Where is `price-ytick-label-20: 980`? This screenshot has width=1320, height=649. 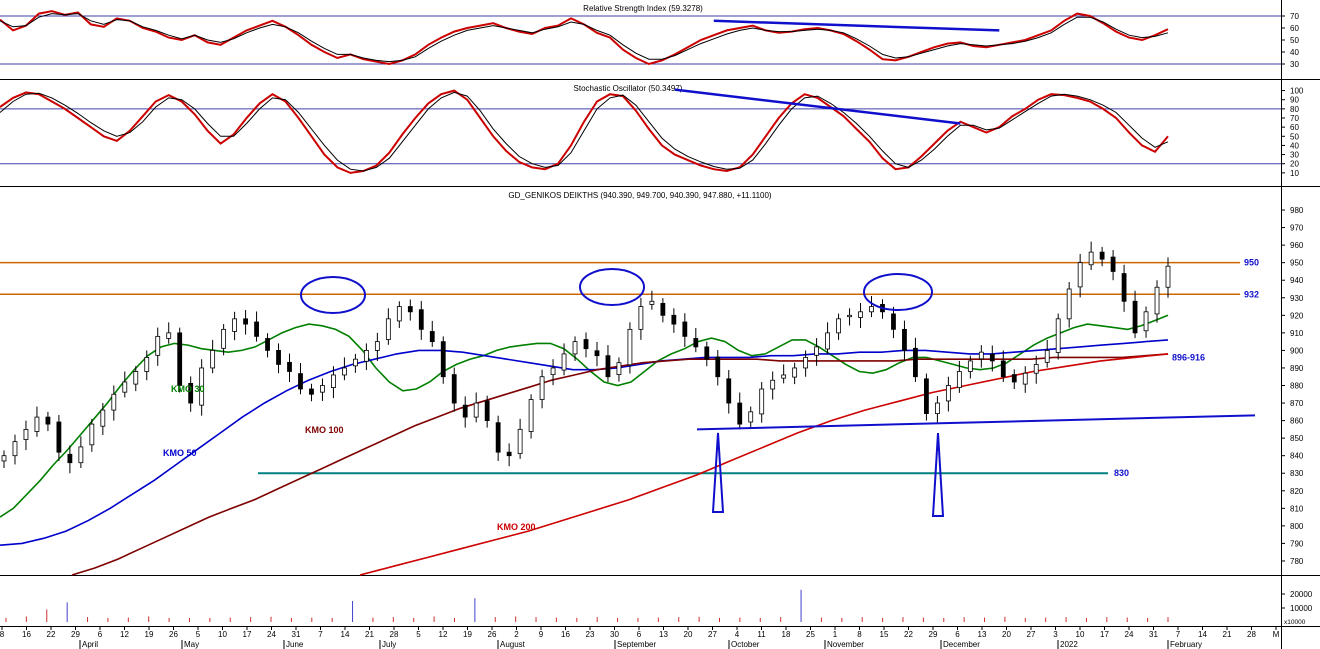 price-ytick-label-20: 980 is located at coordinates (1297, 210).